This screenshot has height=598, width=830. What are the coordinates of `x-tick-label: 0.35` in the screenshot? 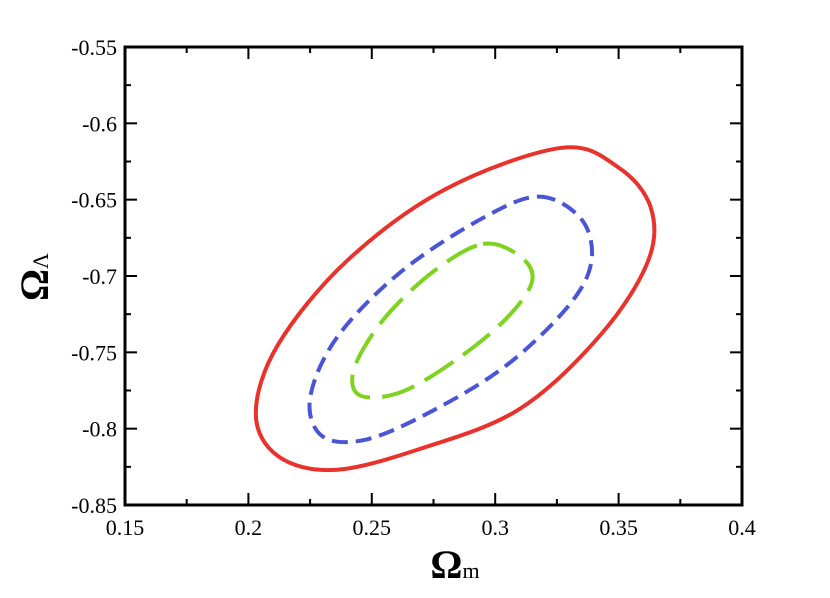 It's located at (618, 527).